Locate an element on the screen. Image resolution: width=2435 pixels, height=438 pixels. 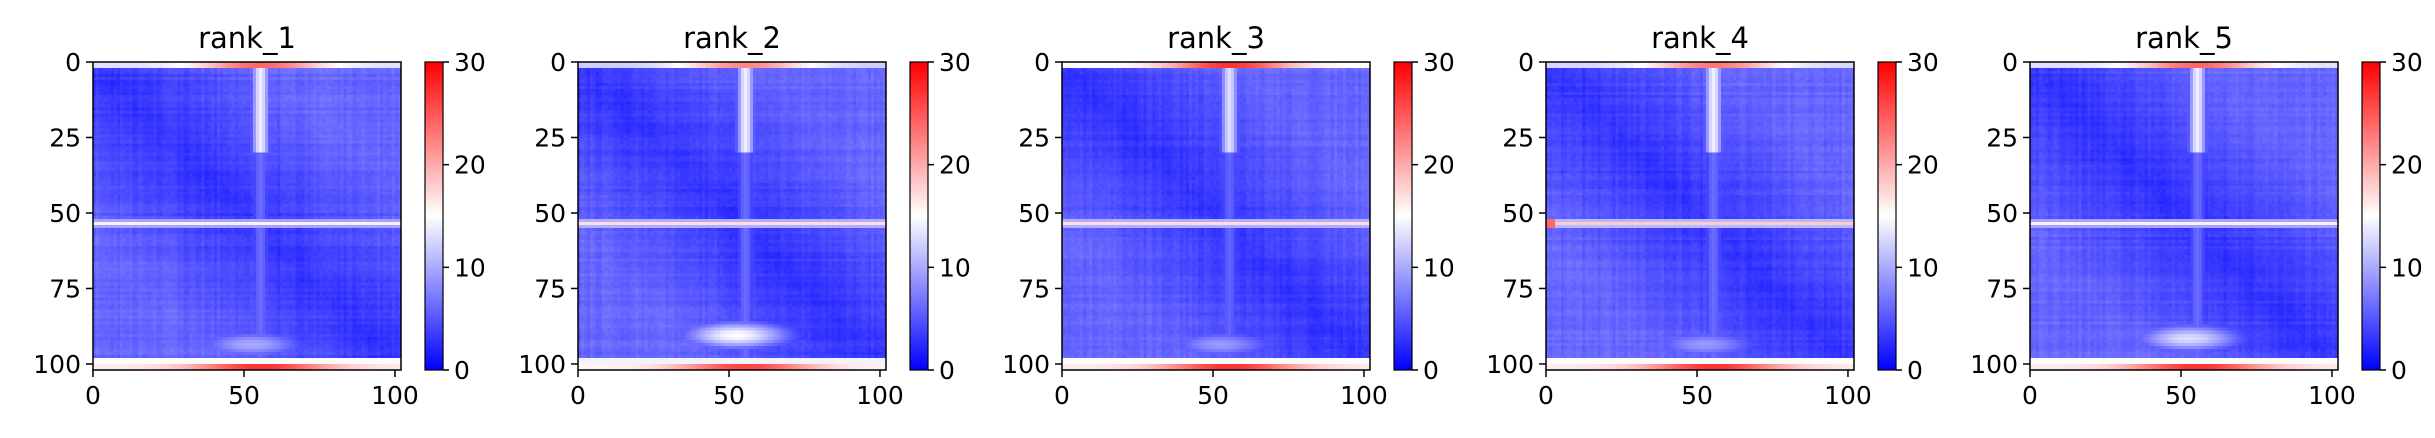
chart-title: rank_5 is located at coordinates (2184, 38).